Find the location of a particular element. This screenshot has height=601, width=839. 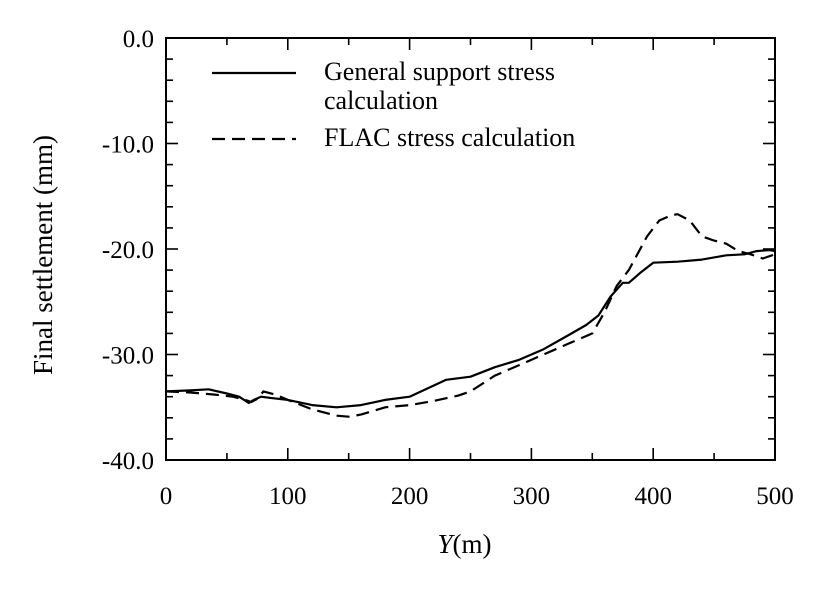

x-tick-label: 0 is located at coordinates (166, 496).